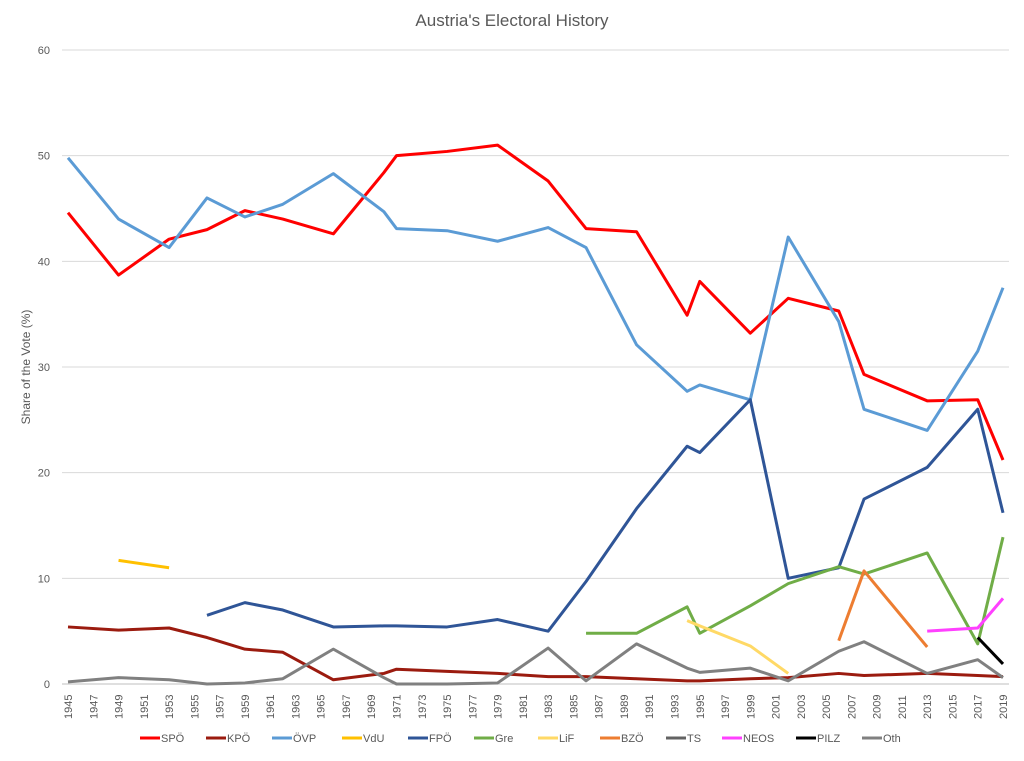 The width and height of the screenshot is (1024, 761). I want to click on x-tick-label: 1999, so click(751, 707).